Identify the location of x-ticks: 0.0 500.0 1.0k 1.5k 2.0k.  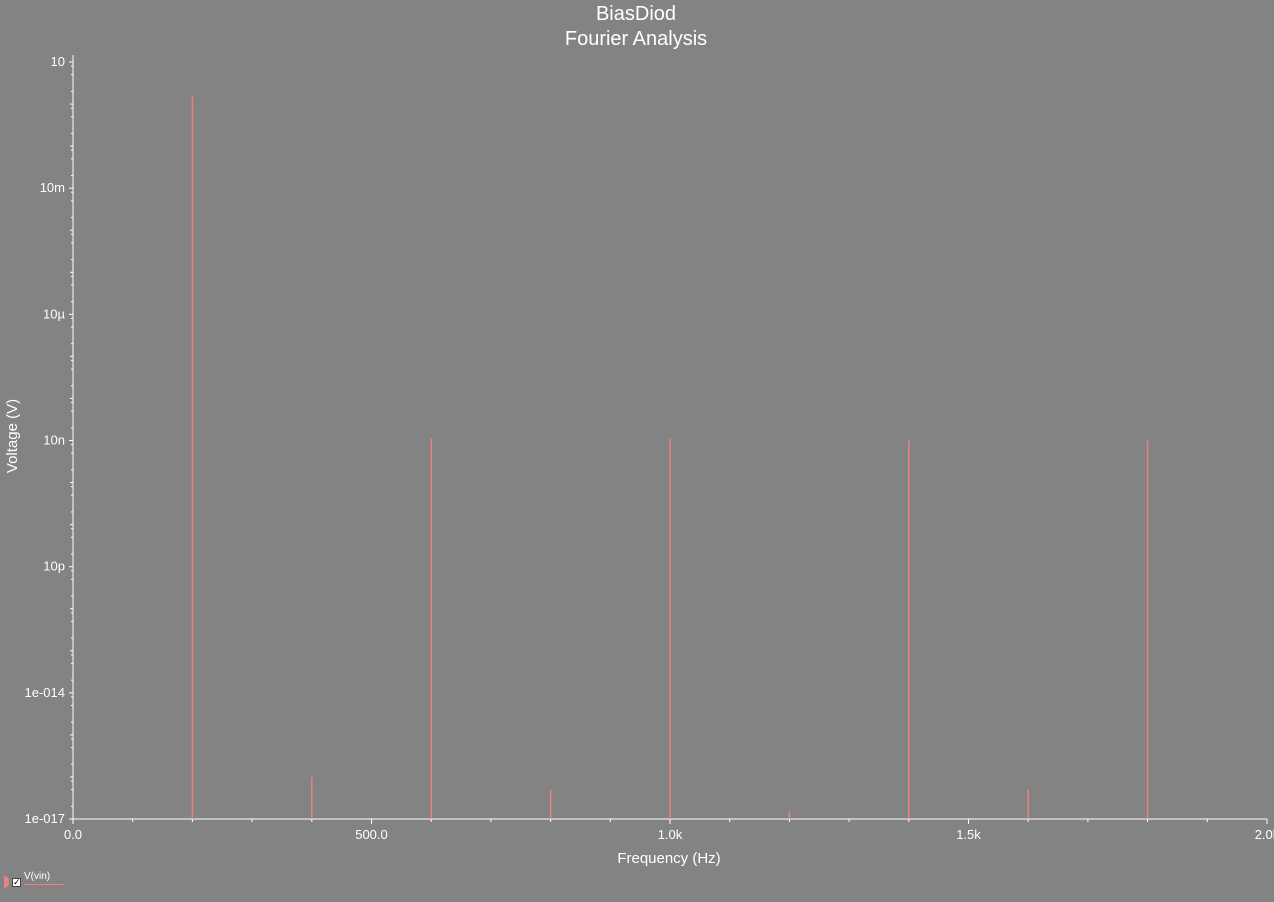
(669, 830).